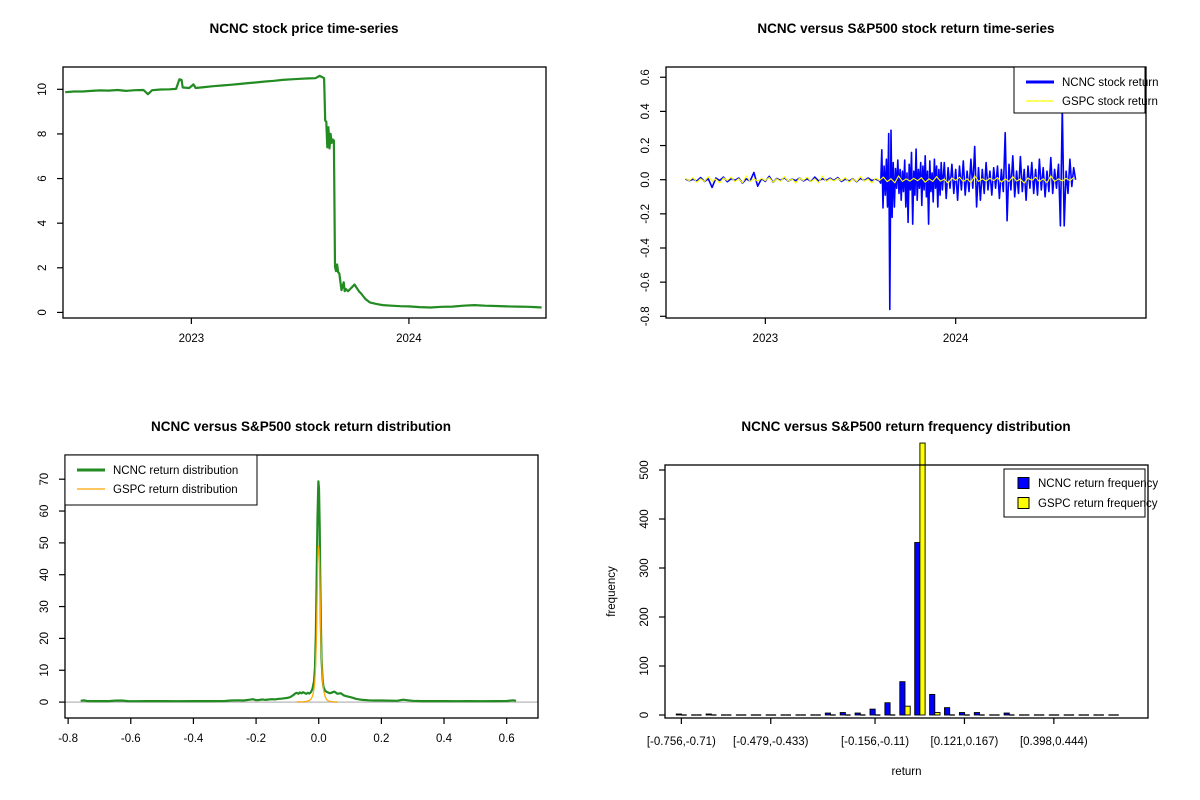 The height and width of the screenshot is (800, 1200). I want to click on x-tick-label: 0.4, so click(444, 739).